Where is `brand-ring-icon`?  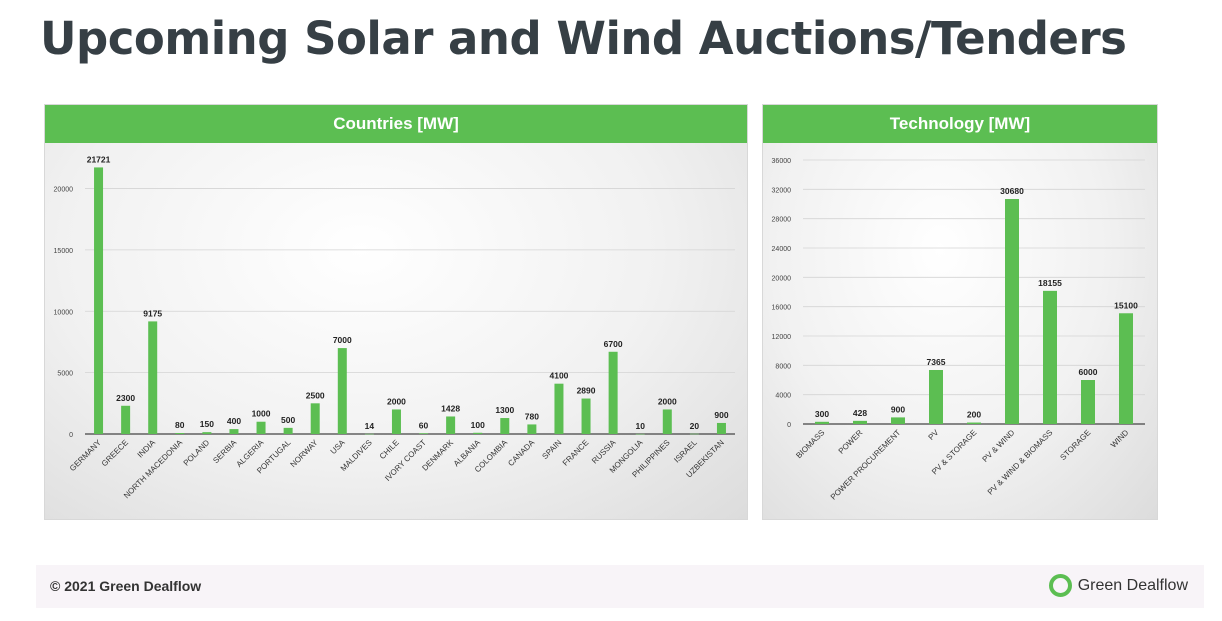
brand-ring-icon is located at coordinates (1060, 585).